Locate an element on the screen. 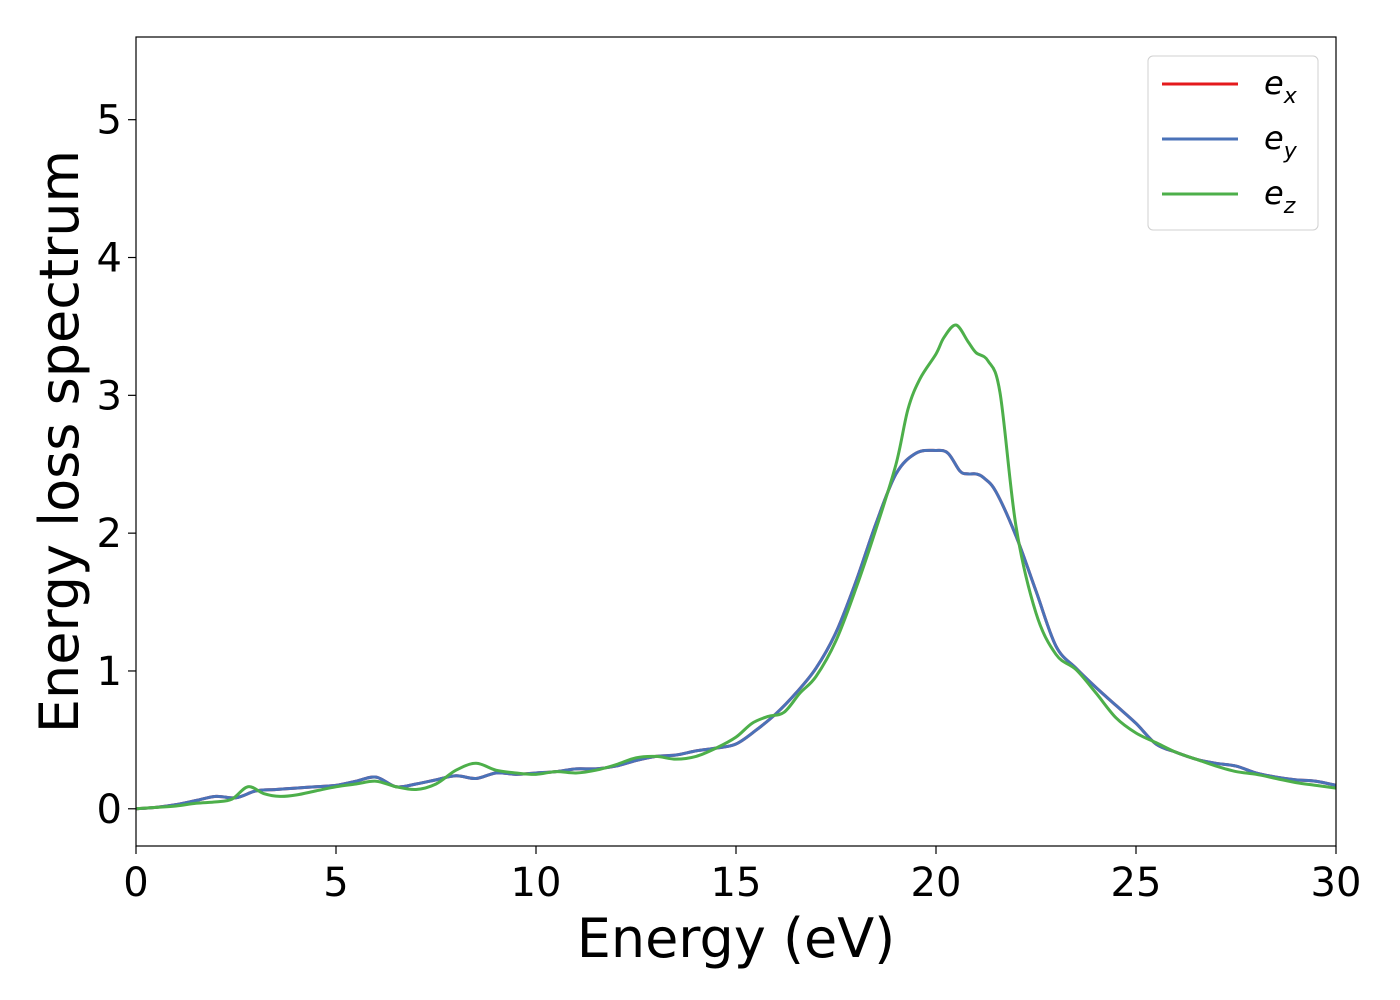 This screenshot has width=1400, height=1000. x-tick-label: 30 is located at coordinates (1336, 883).